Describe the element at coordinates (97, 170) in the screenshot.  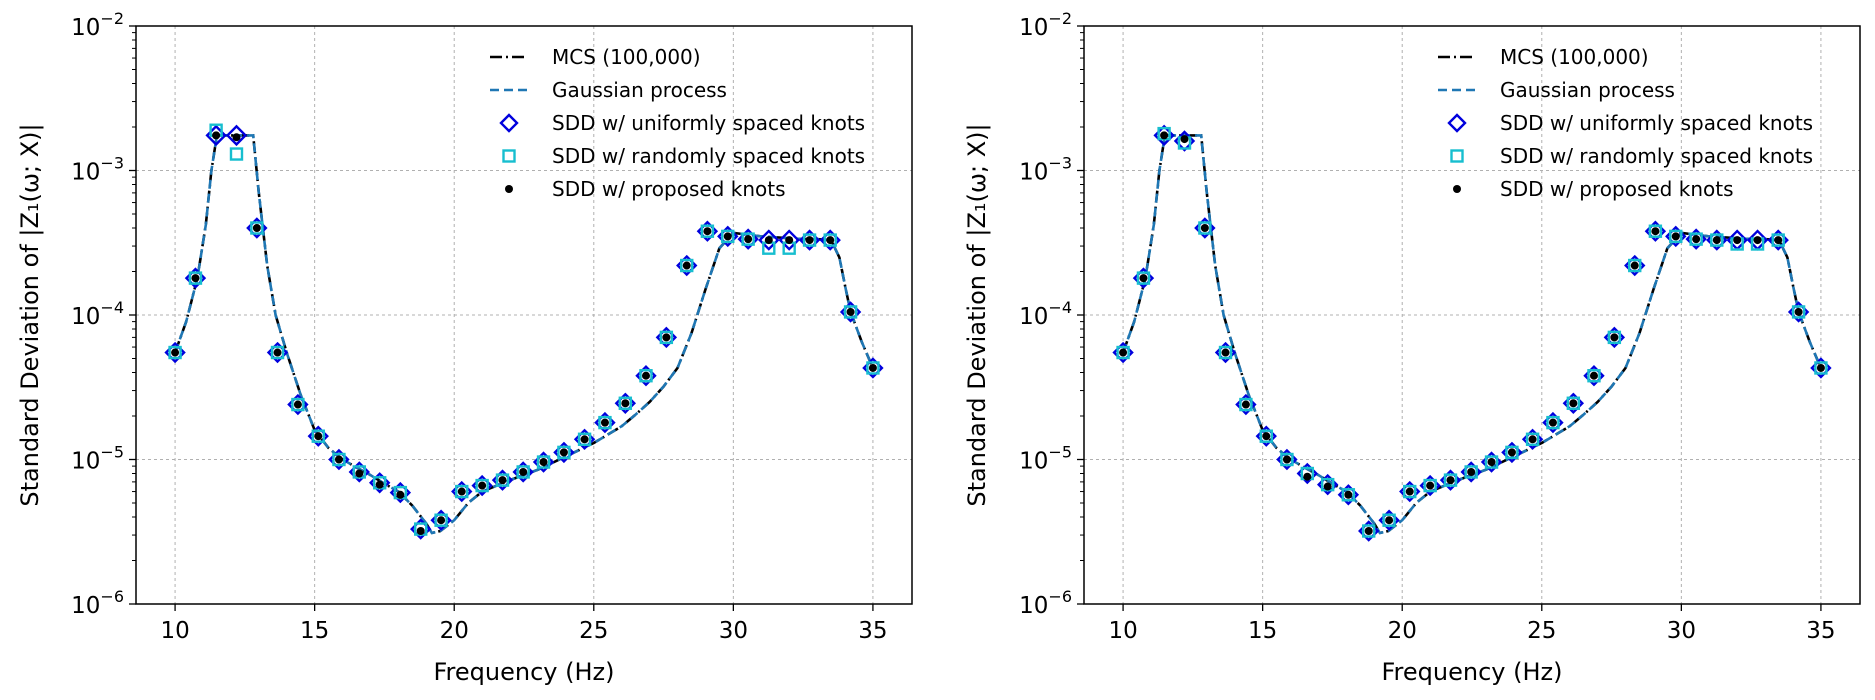
I see `y-tick-label: 10⁻³` at that location.